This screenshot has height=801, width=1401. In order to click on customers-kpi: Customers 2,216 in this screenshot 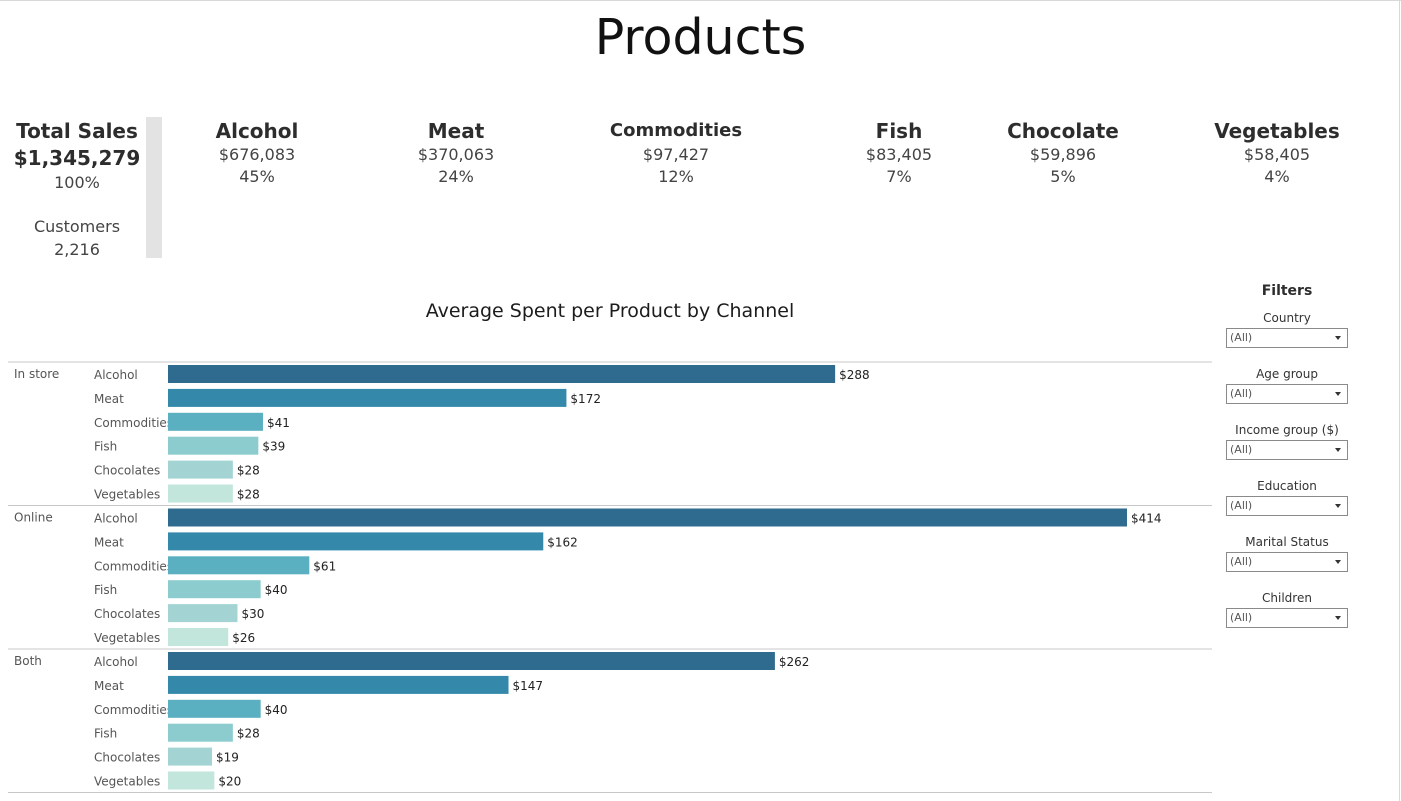, I will do `click(77, 239)`.